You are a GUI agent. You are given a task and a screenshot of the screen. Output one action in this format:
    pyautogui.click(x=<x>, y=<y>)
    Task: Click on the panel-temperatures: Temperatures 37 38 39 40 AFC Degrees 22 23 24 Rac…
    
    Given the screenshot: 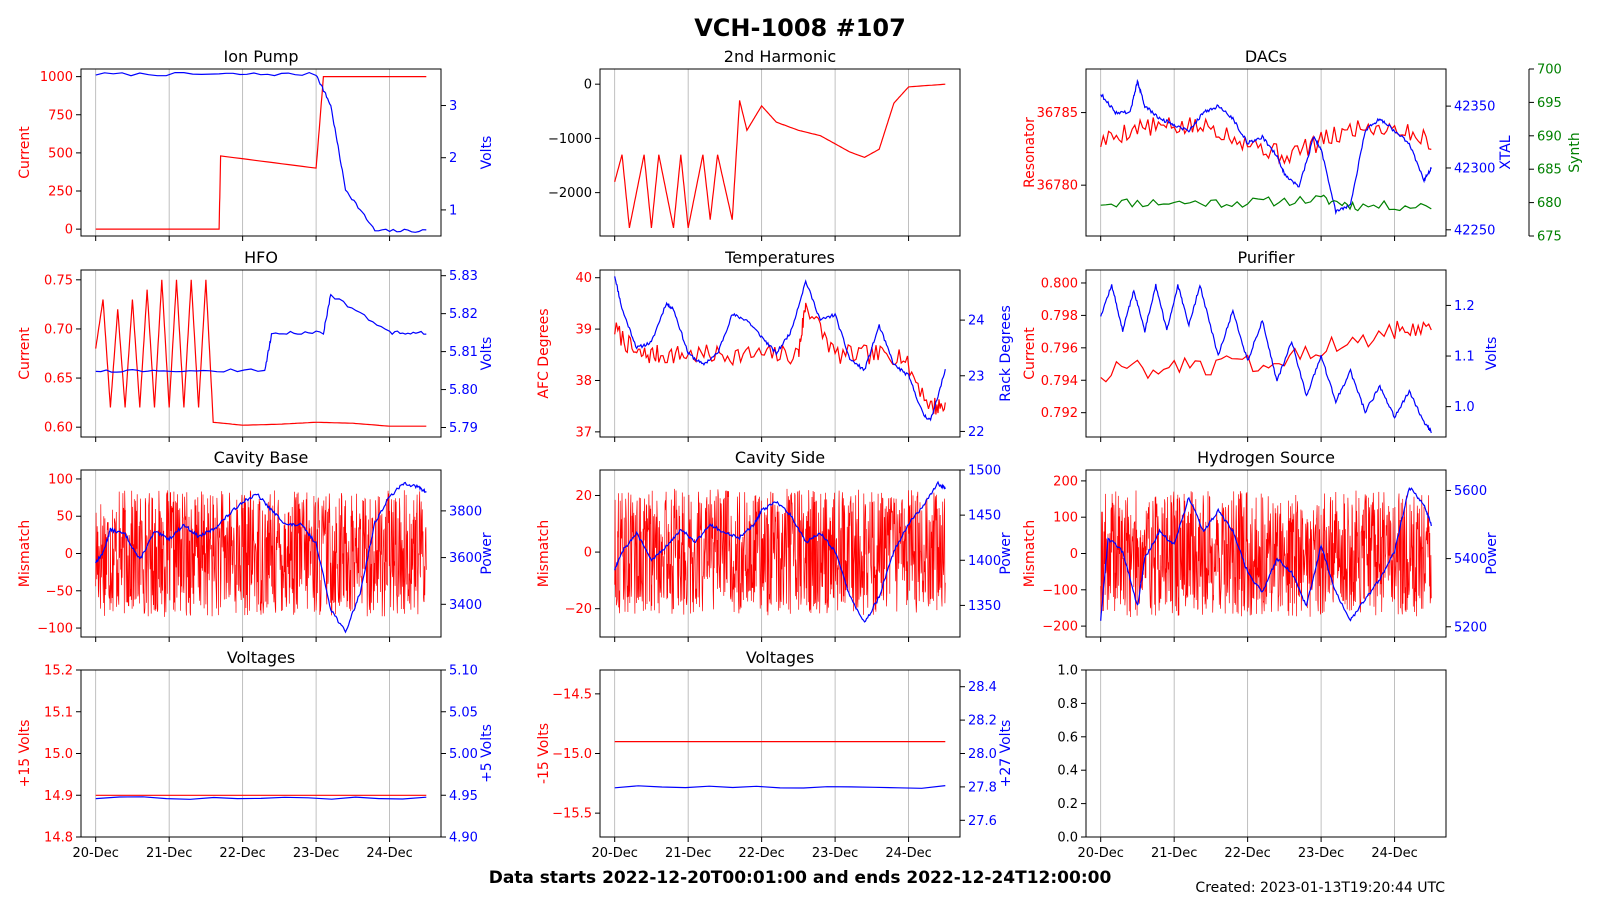 What is the action you would take?
    pyautogui.click(x=775, y=345)
    